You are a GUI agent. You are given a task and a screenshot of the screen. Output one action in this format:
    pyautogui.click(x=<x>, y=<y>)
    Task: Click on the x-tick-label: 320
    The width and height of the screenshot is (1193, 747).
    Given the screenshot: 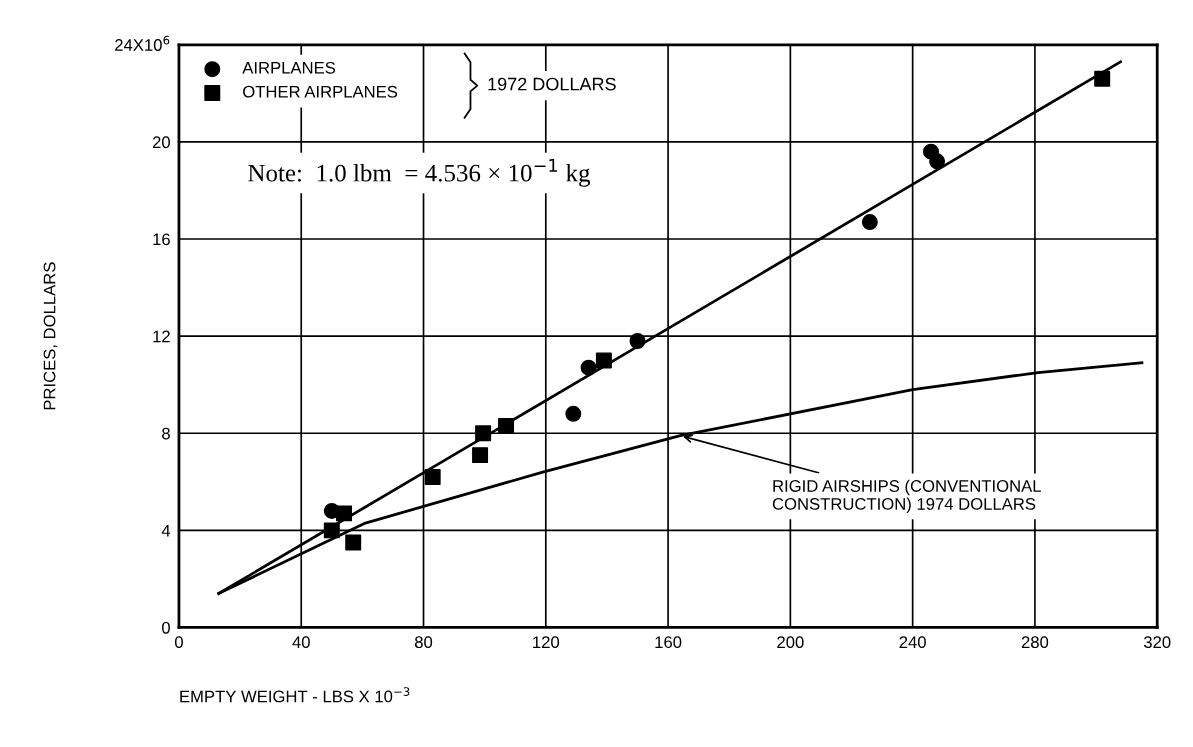 What is the action you would take?
    pyautogui.click(x=1157, y=642)
    